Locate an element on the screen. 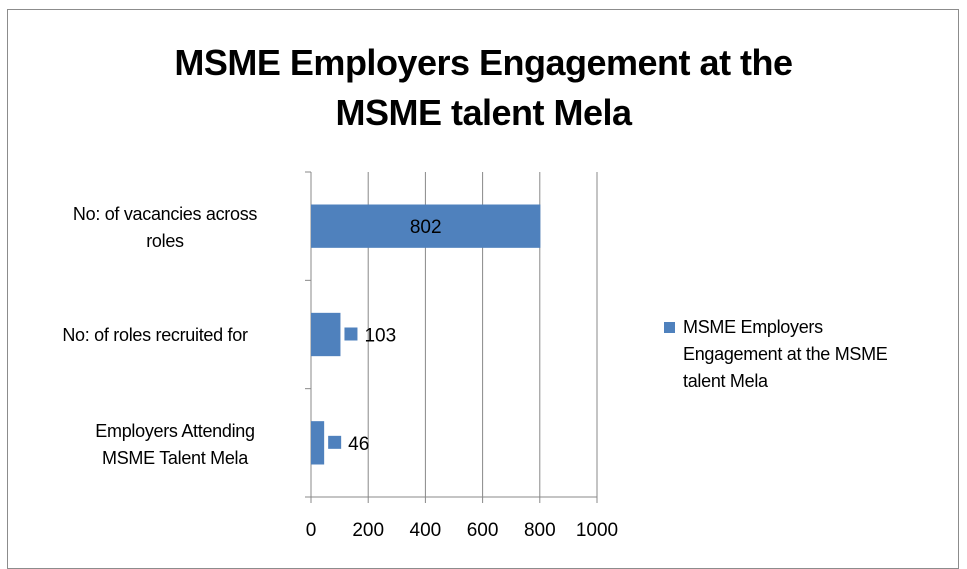  category-label-line: No: of vacancies across is located at coordinates (165, 214).